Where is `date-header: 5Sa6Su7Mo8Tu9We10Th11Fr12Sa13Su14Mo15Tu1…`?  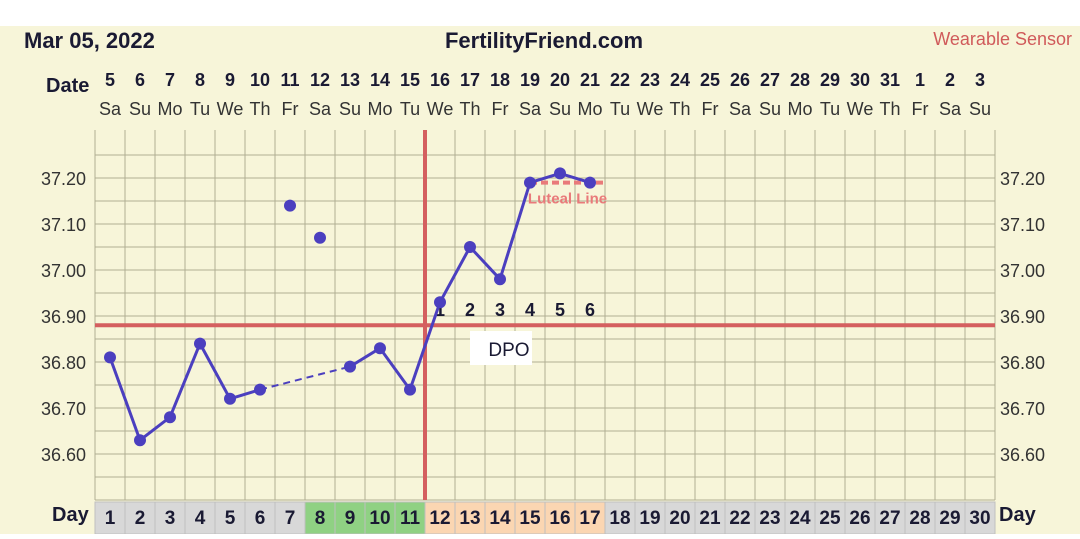 date-header: 5Sa6Su7Mo8Tu9We10Th11Fr12Sa13Su14Mo15Tu1… is located at coordinates (545, 94).